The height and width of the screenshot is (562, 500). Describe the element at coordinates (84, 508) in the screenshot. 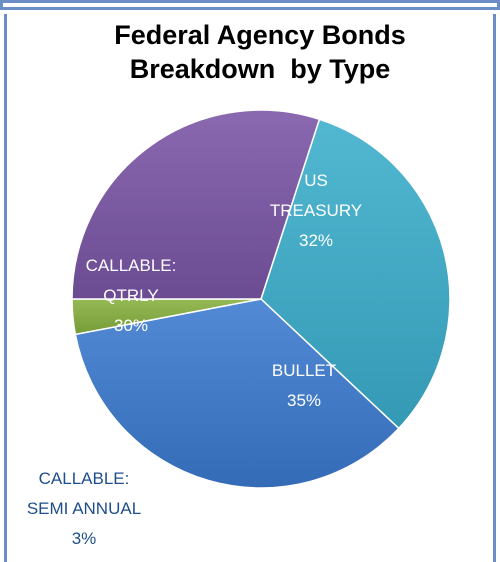

I see `pie-slice-2-label-1: SEMI ANNUAL` at that location.